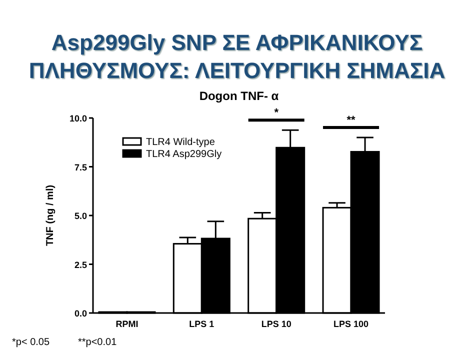 This screenshot has height=355, width=474. I want to click on annotation: *, so click(277, 113).